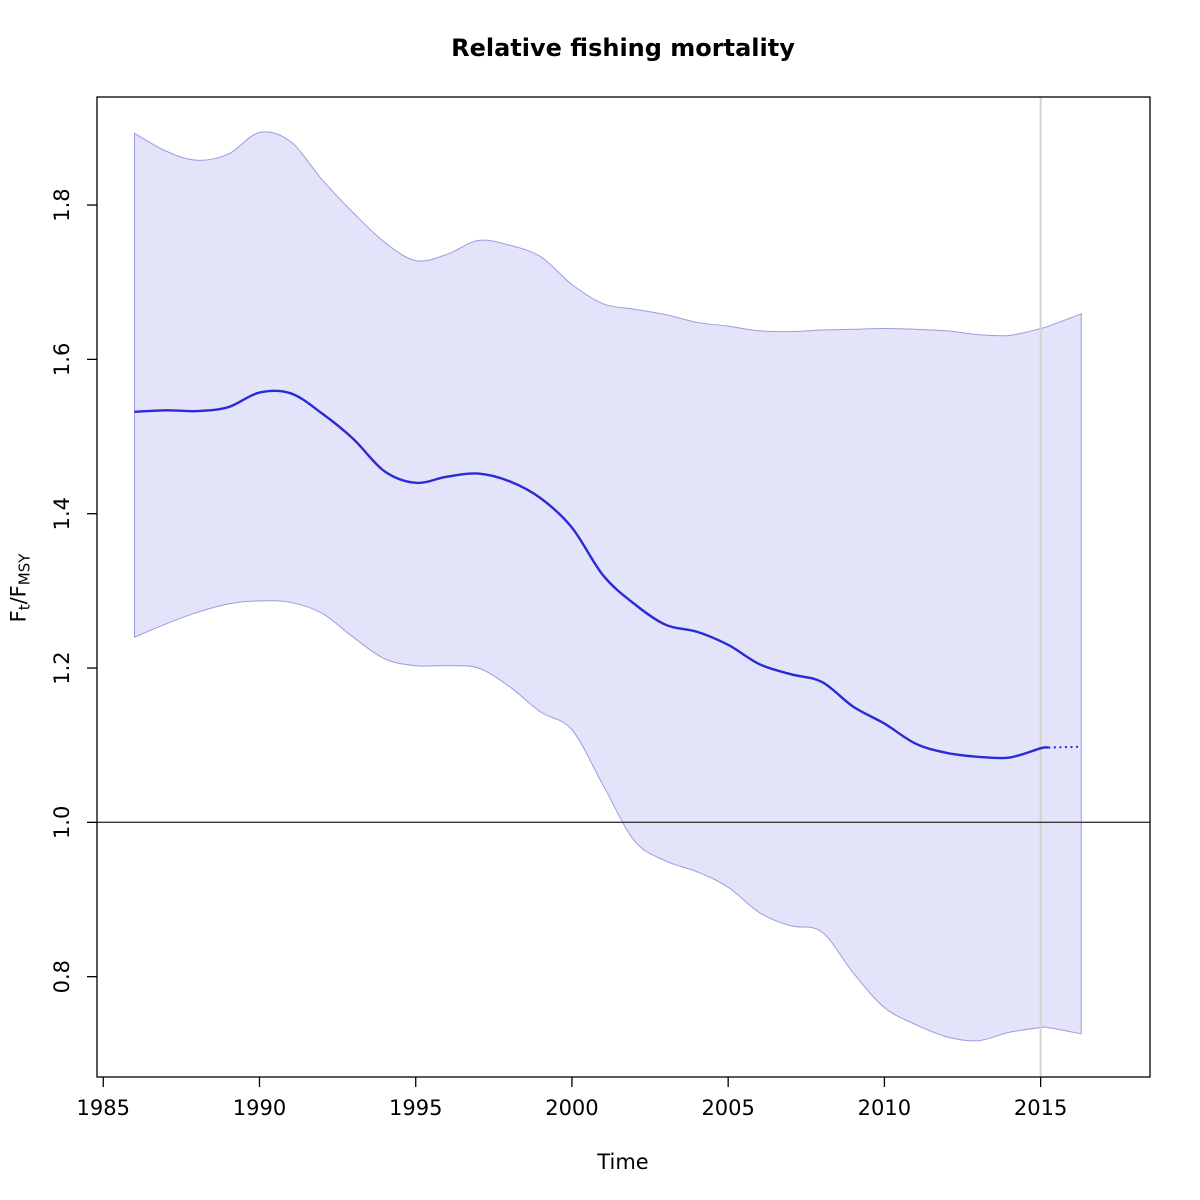 Image resolution: width=1200 pixels, height=1200 pixels. Describe the element at coordinates (18, 601) in the screenshot. I see `y-axis-label-text: /` at that location.